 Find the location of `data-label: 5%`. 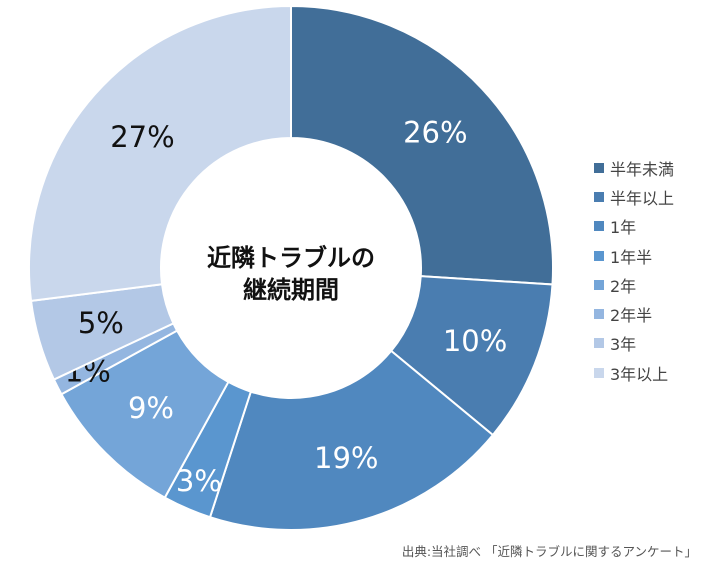

data-label: 5% is located at coordinates (101, 323).